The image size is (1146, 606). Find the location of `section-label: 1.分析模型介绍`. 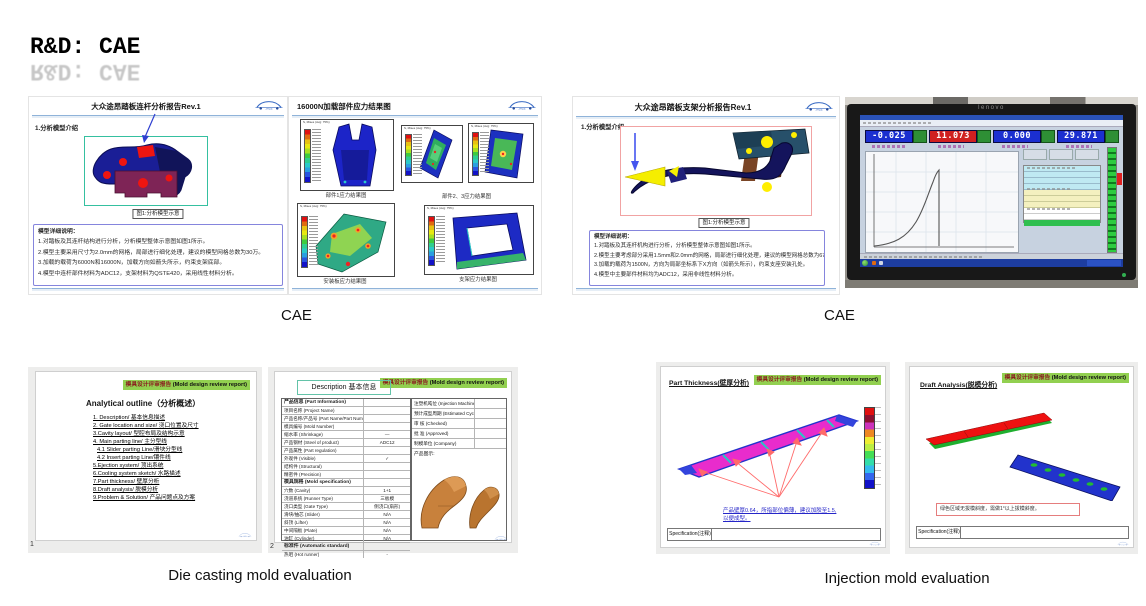

section-label: 1.分析模型介绍 is located at coordinates (603, 127).